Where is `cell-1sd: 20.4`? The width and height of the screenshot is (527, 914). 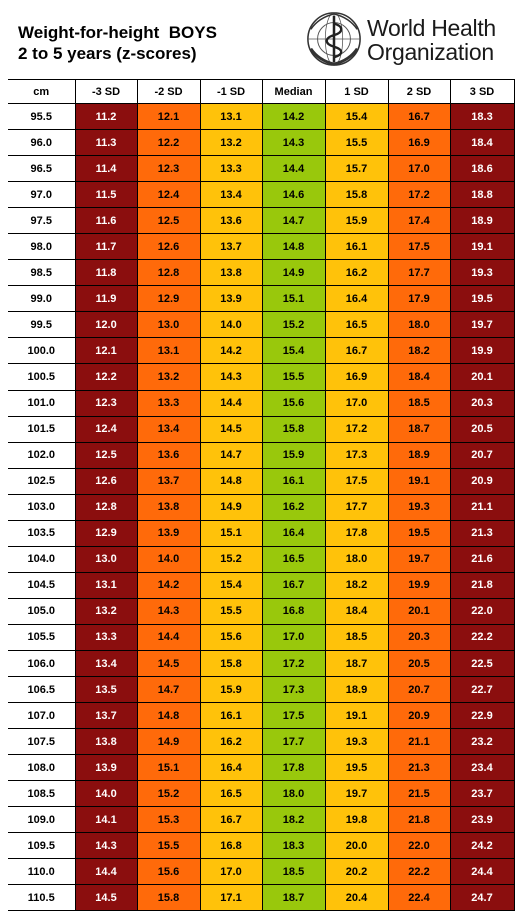
cell-1sd: 20.4 is located at coordinates (356, 898).